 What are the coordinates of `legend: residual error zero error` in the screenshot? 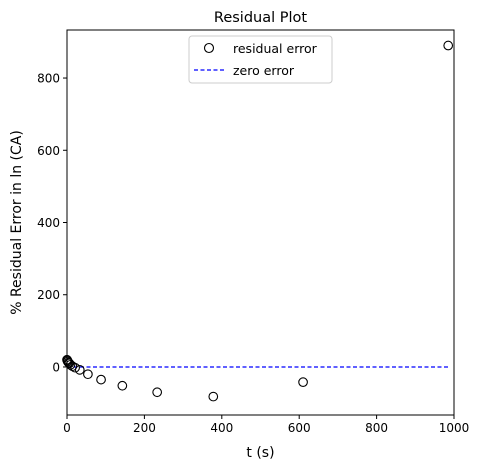 It's located at (260, 59).